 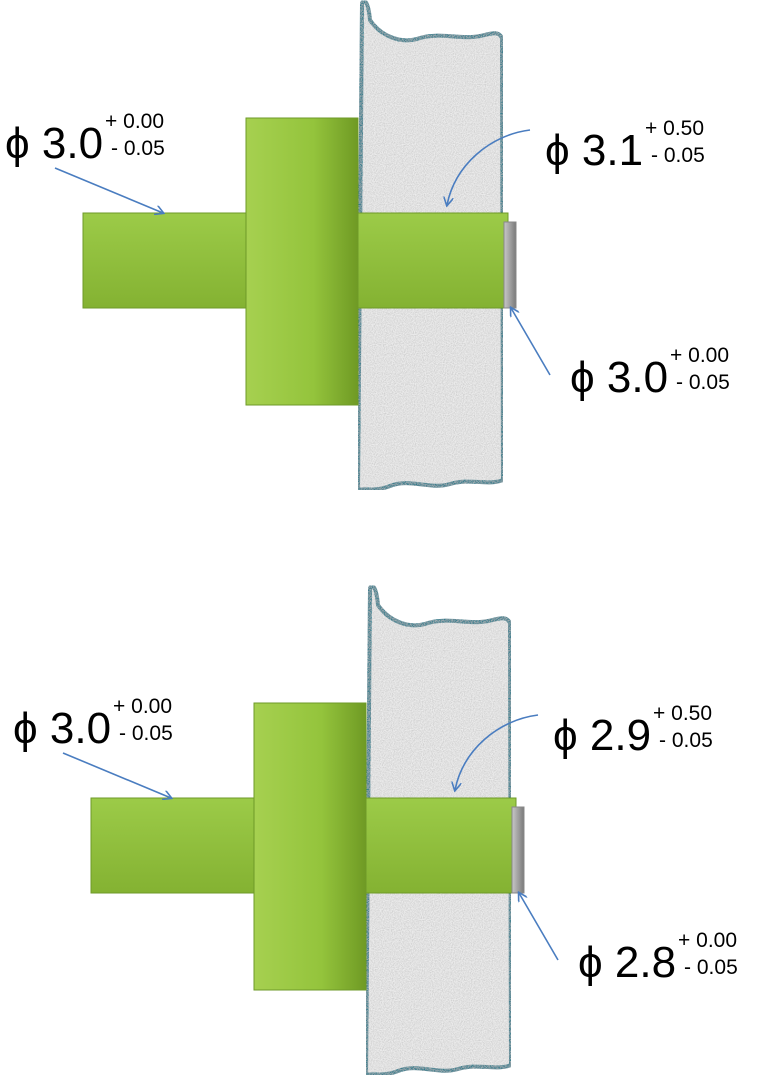 What do you see at coordinates (602, 735) in the screenshot?
I see `dimension-label: ϕ 2.9` at bounding box center [602, 735].